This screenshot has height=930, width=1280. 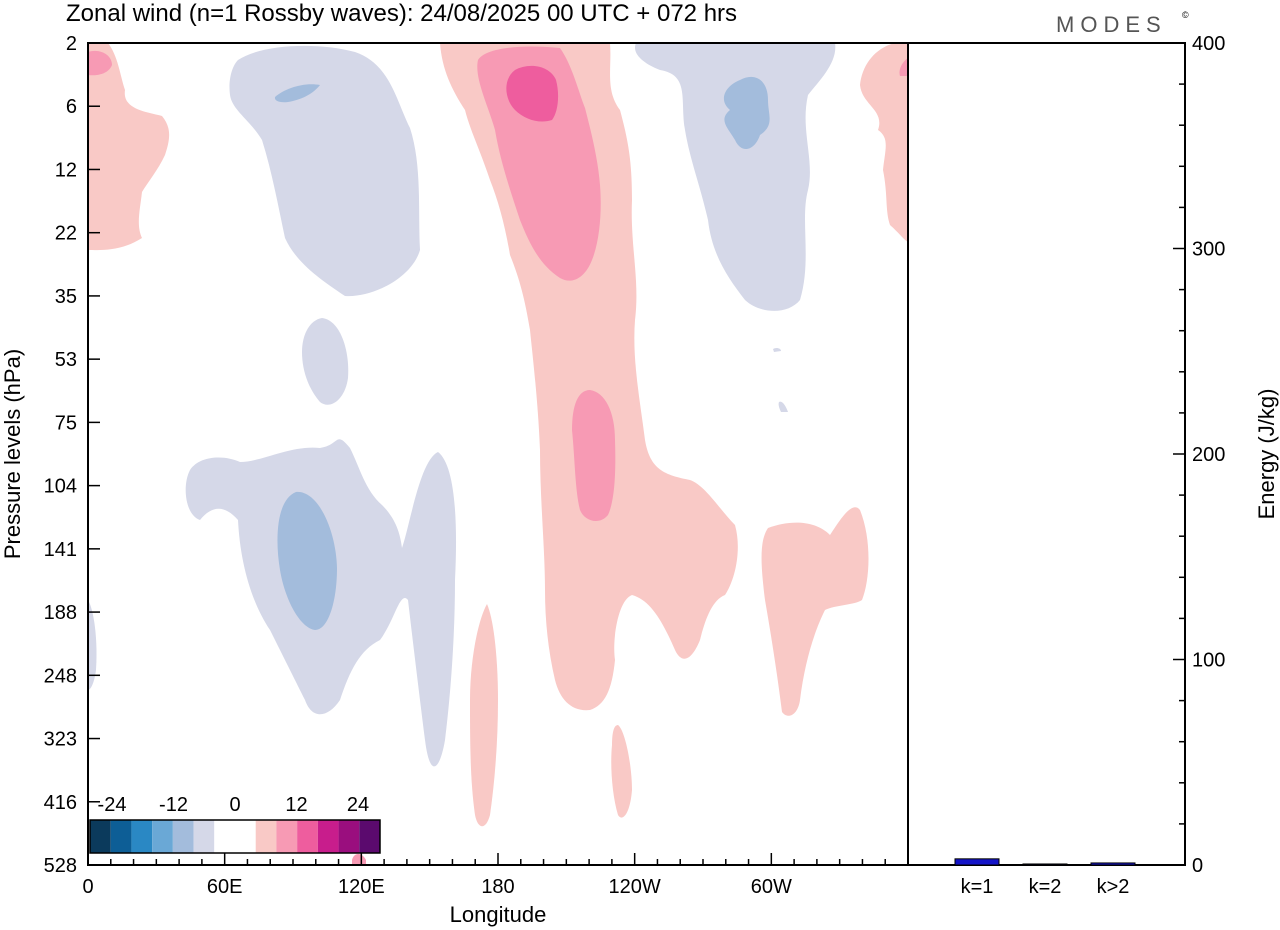 I want to click on colorbar-frame, so click(x=235, y=836).